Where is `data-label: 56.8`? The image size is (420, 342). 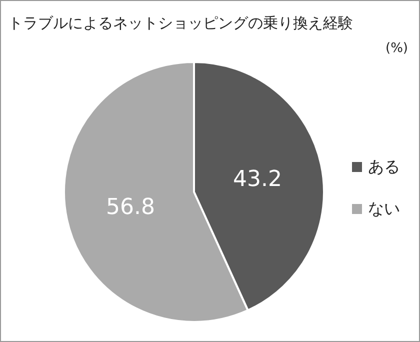
data-label: 56.8 is located at coordinates (130, 207).